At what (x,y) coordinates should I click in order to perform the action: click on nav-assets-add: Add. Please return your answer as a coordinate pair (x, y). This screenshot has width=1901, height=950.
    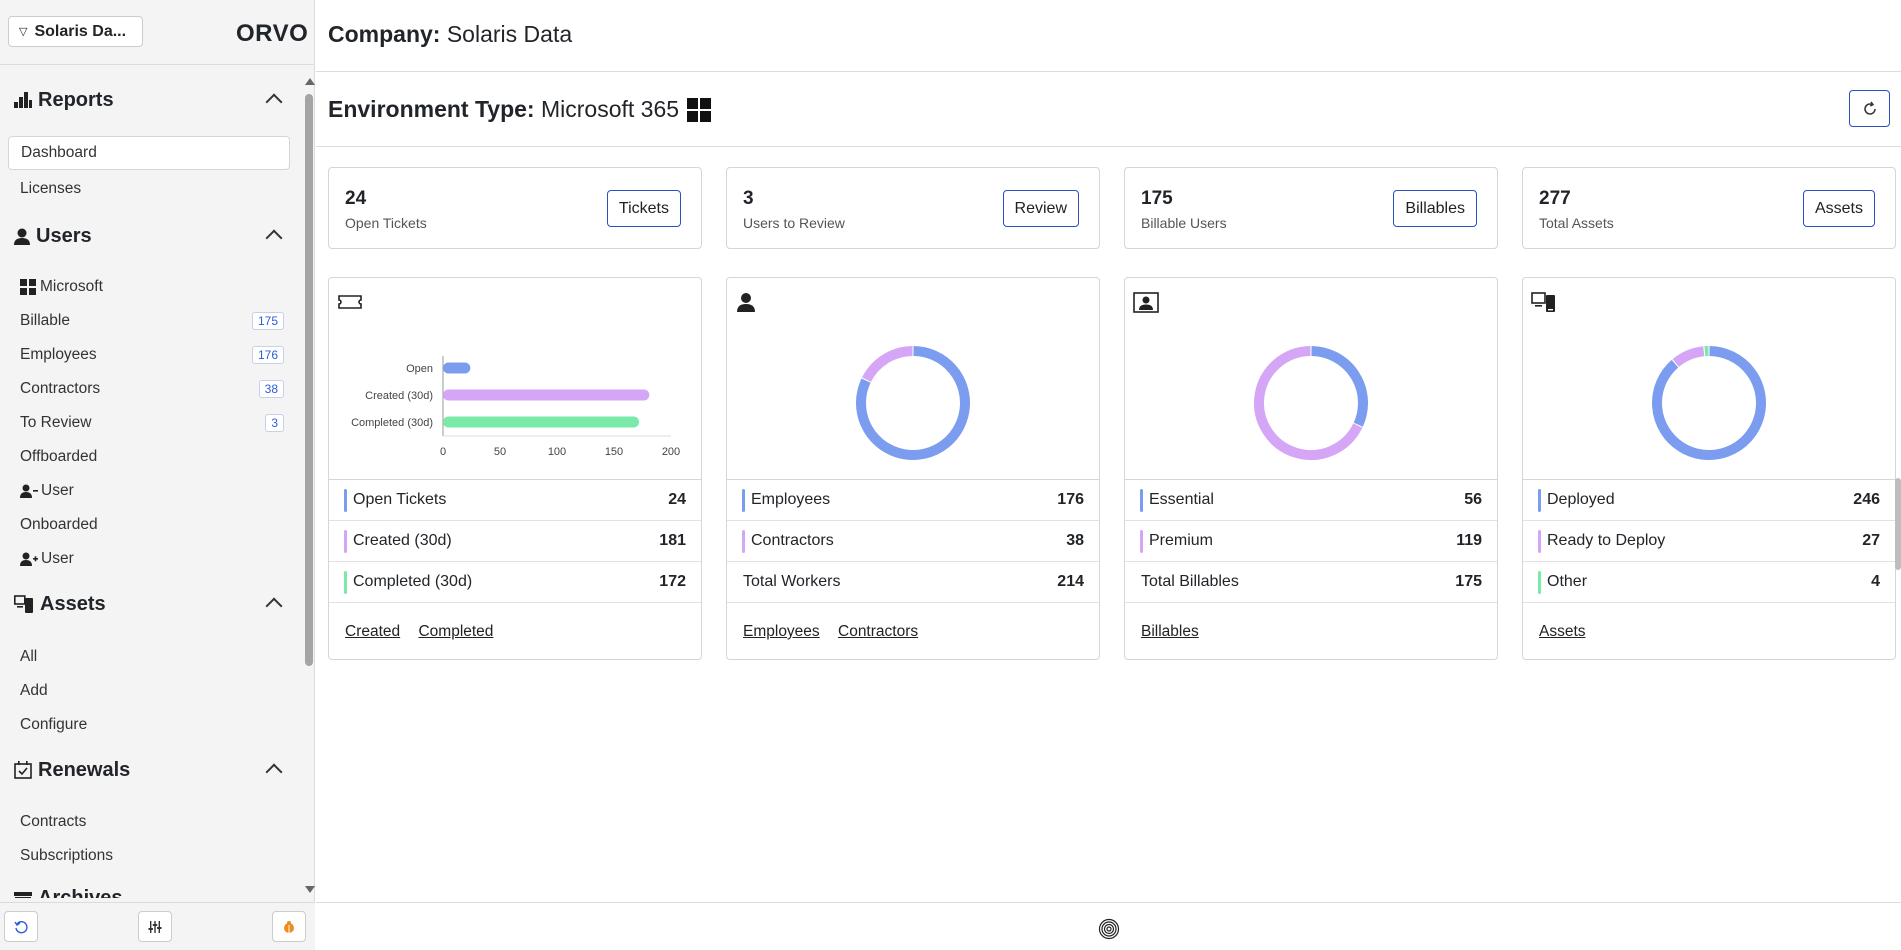
    Looking at the image, I should click on (34, 690).